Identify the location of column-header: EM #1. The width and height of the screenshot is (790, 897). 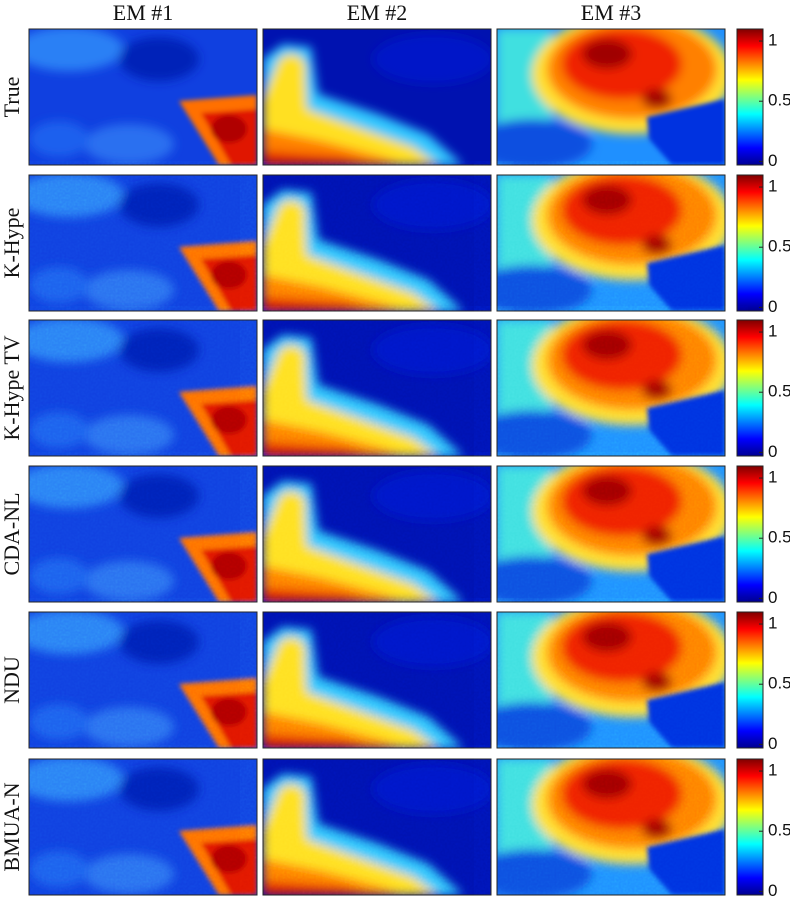
(143, 12).